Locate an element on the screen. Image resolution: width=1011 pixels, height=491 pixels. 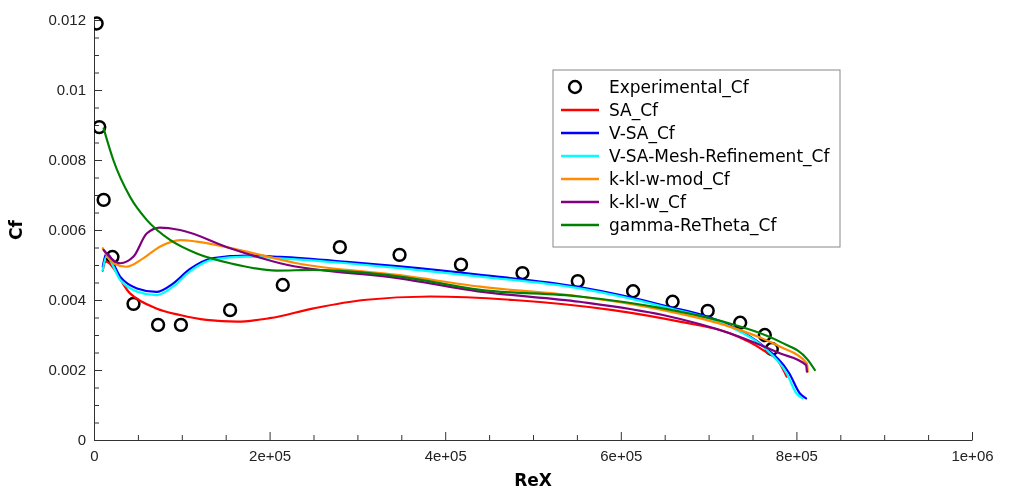
legend-label: k-kl-w-mod_Cf is located at coordinates (670, 179).